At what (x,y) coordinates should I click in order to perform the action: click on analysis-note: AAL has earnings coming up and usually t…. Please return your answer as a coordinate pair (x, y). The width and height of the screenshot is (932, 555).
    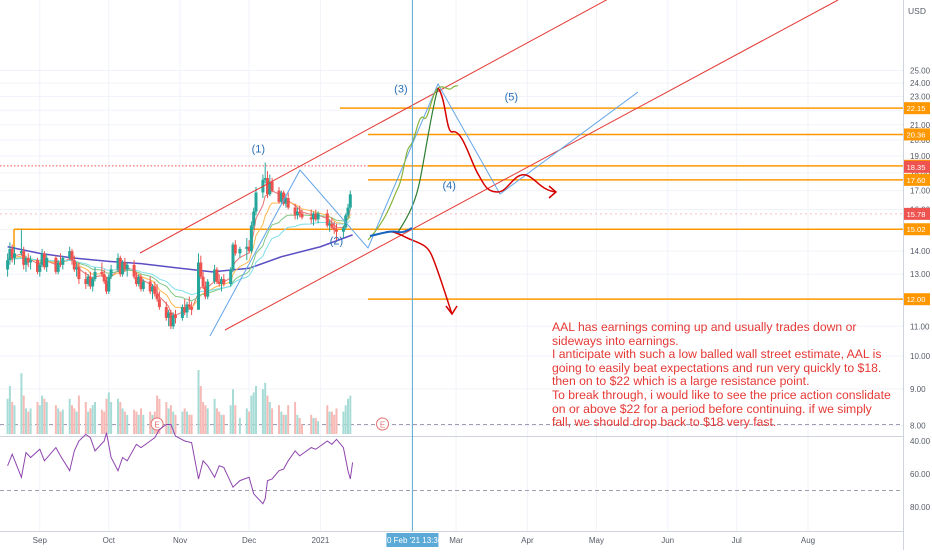
    Looking at the image, I should click on (722, 375).